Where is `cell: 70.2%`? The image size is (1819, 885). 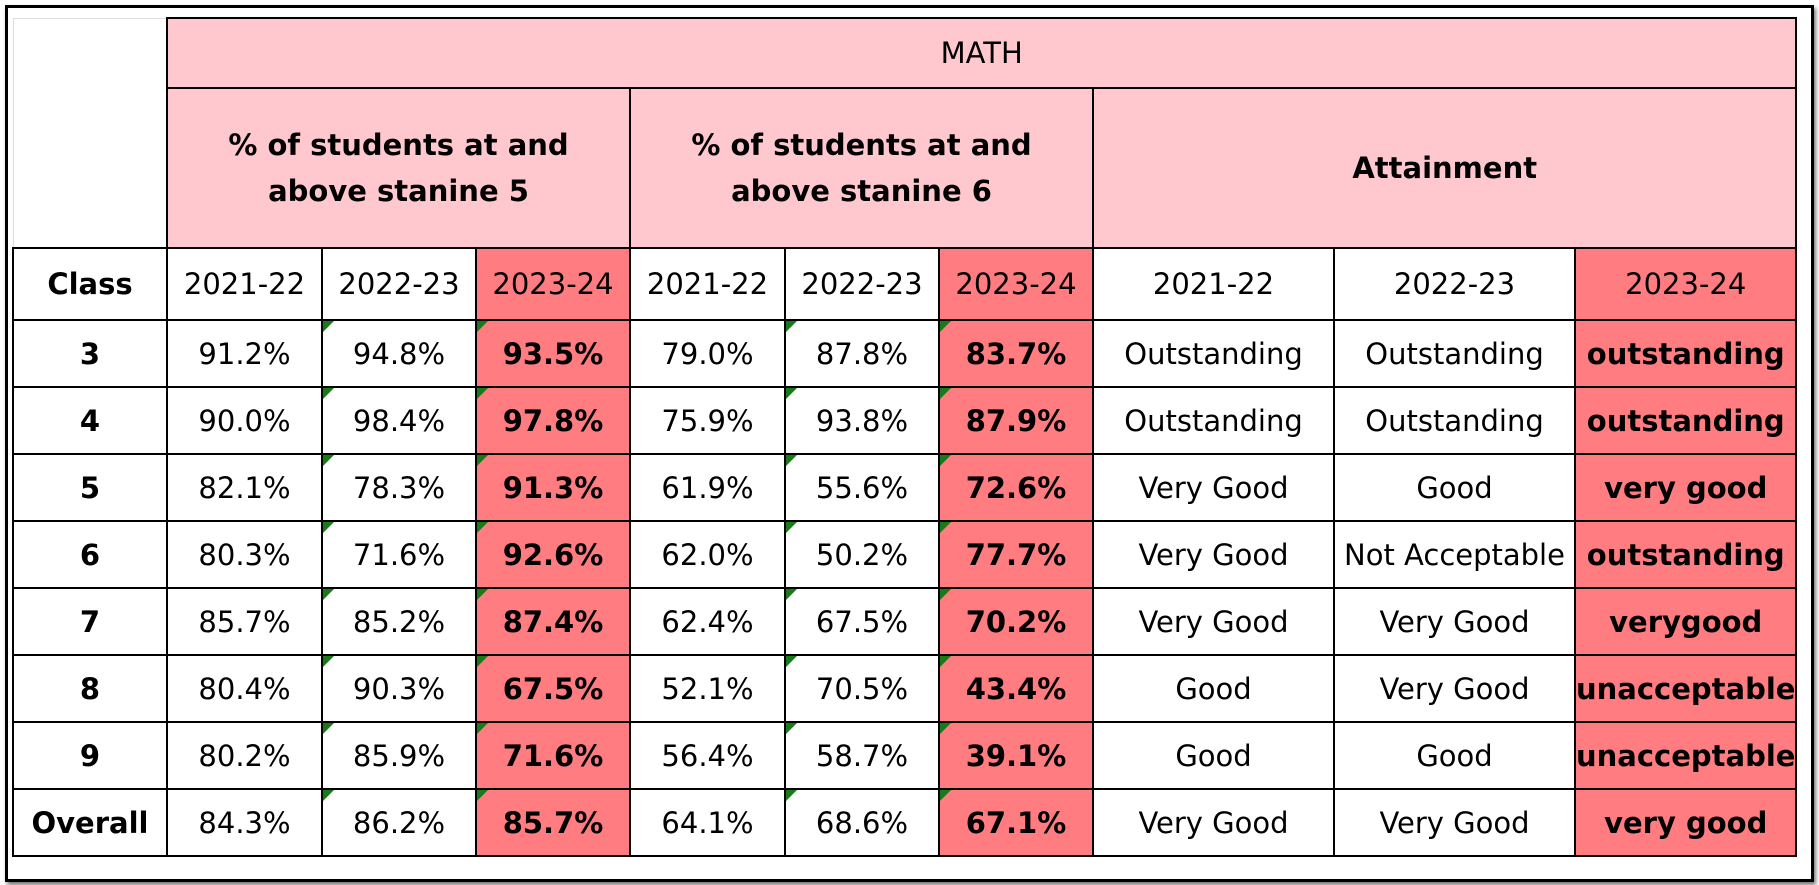
cell: 70.2% is located at coordinates (1016, 621).